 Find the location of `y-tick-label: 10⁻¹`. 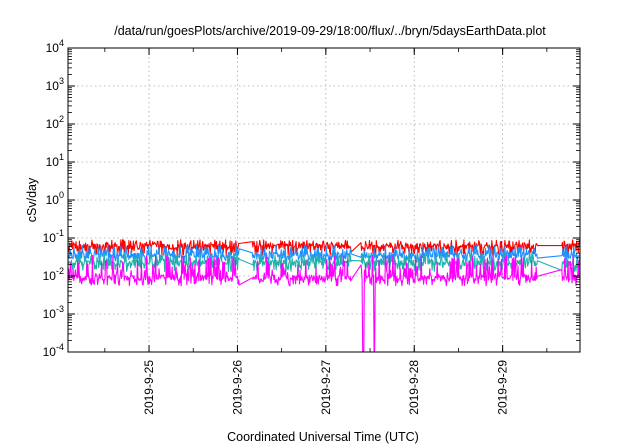

y-tick-label: 10⁻¹ is located at coordinates (53, 236).